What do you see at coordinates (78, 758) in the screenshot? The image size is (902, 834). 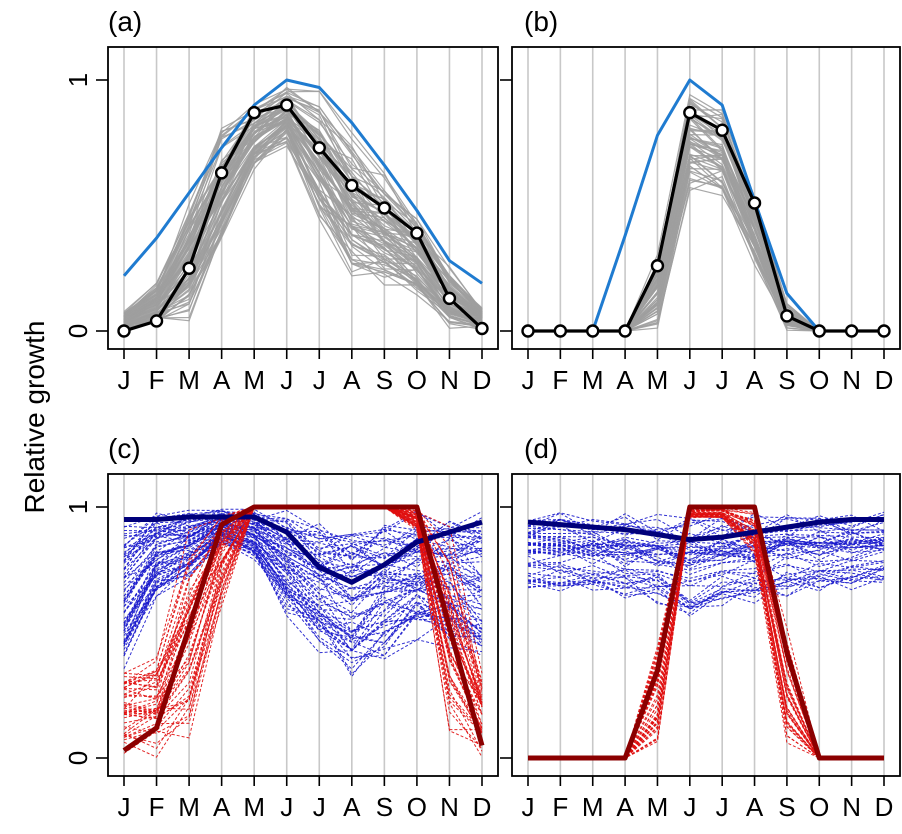 I see `y-tick-label: 0` at bounding box center [78, 758].